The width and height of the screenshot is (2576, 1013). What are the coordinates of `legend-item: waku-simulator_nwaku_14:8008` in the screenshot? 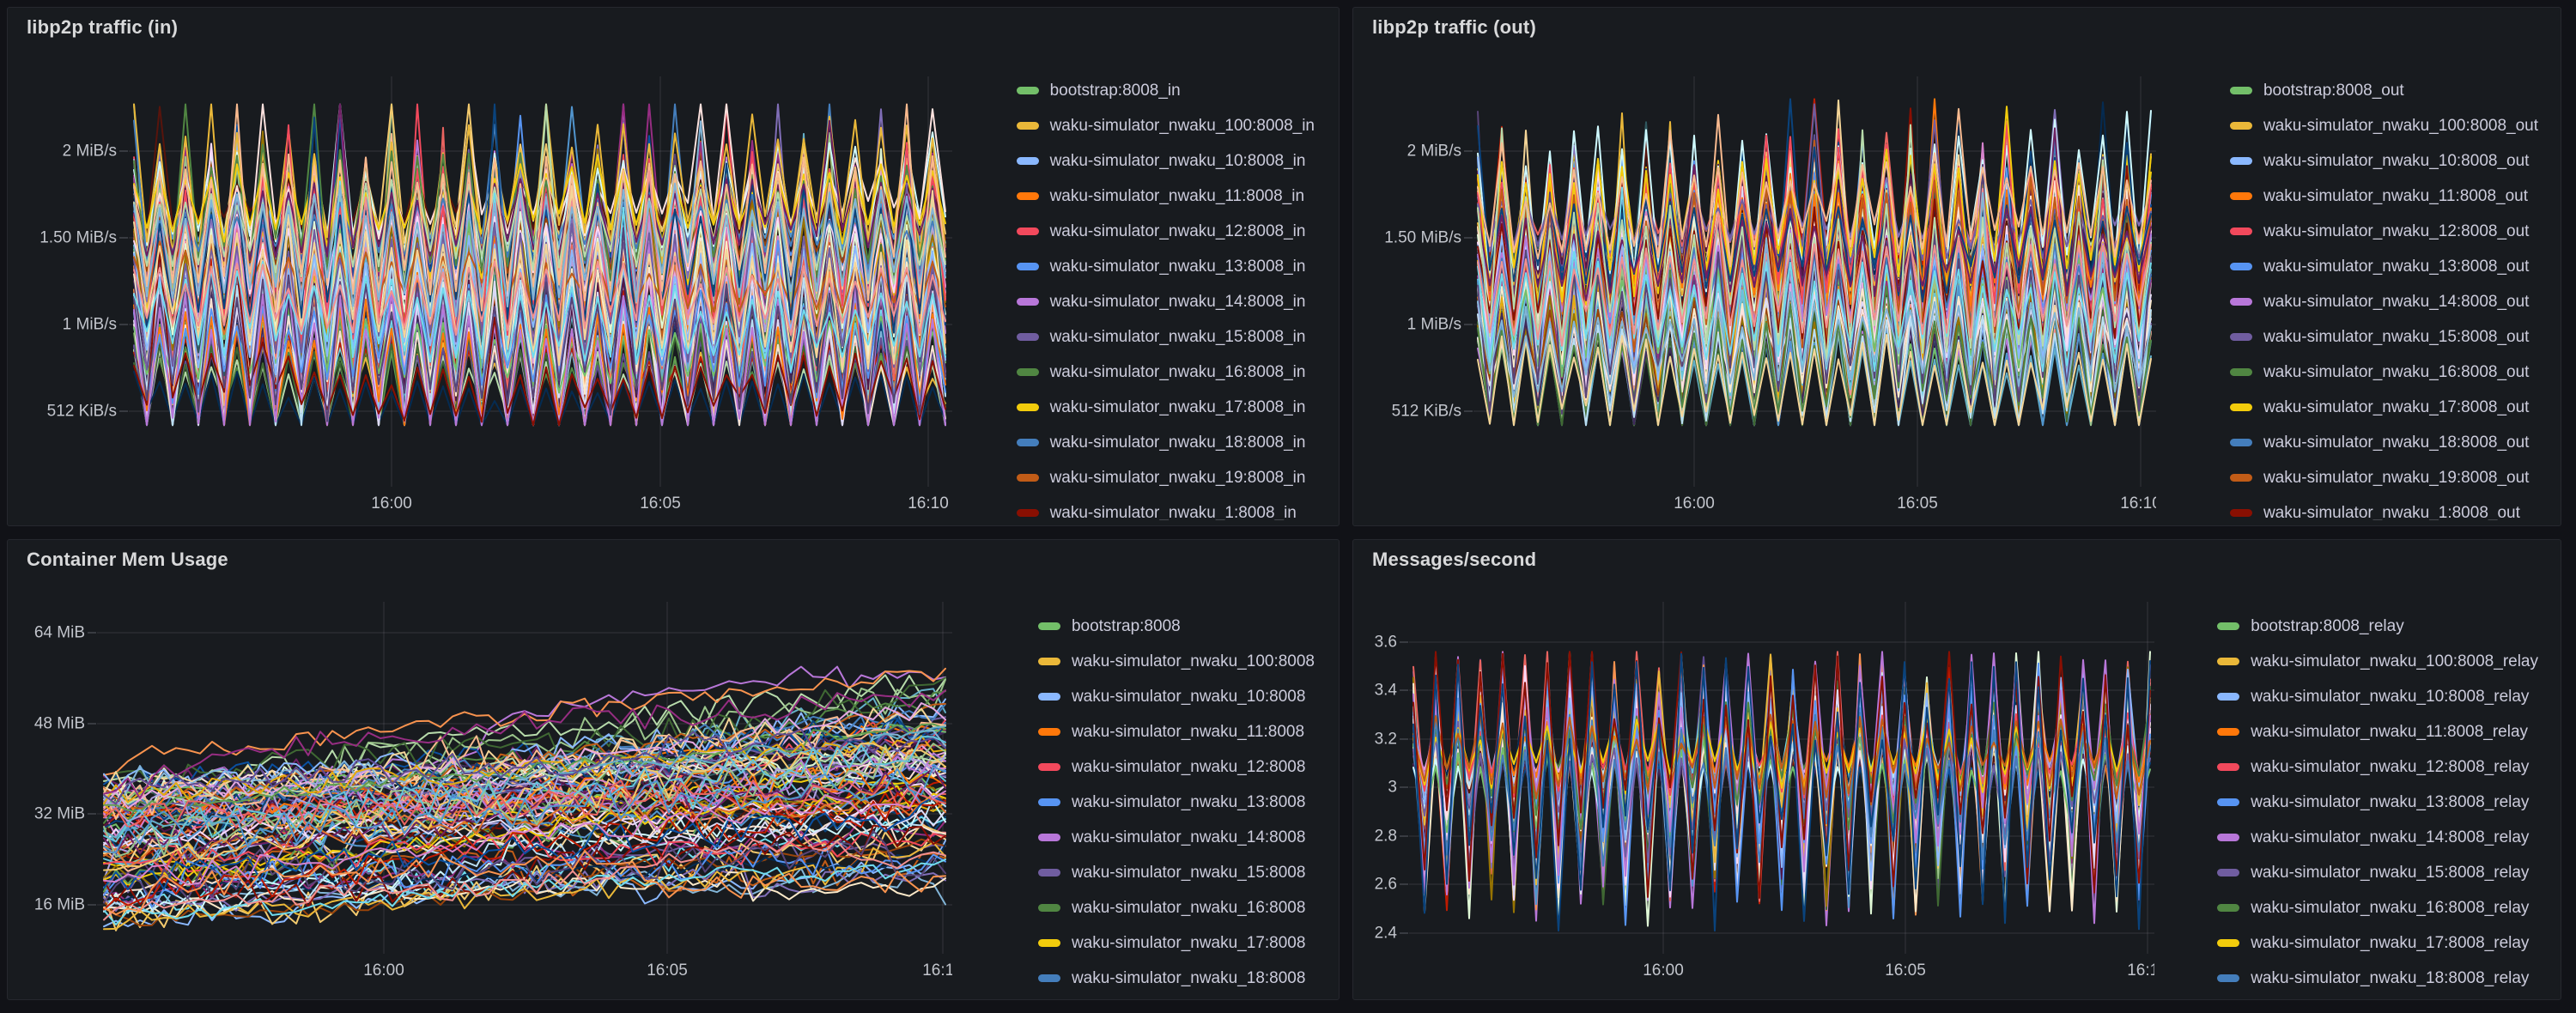 It's located at (1171, 837).